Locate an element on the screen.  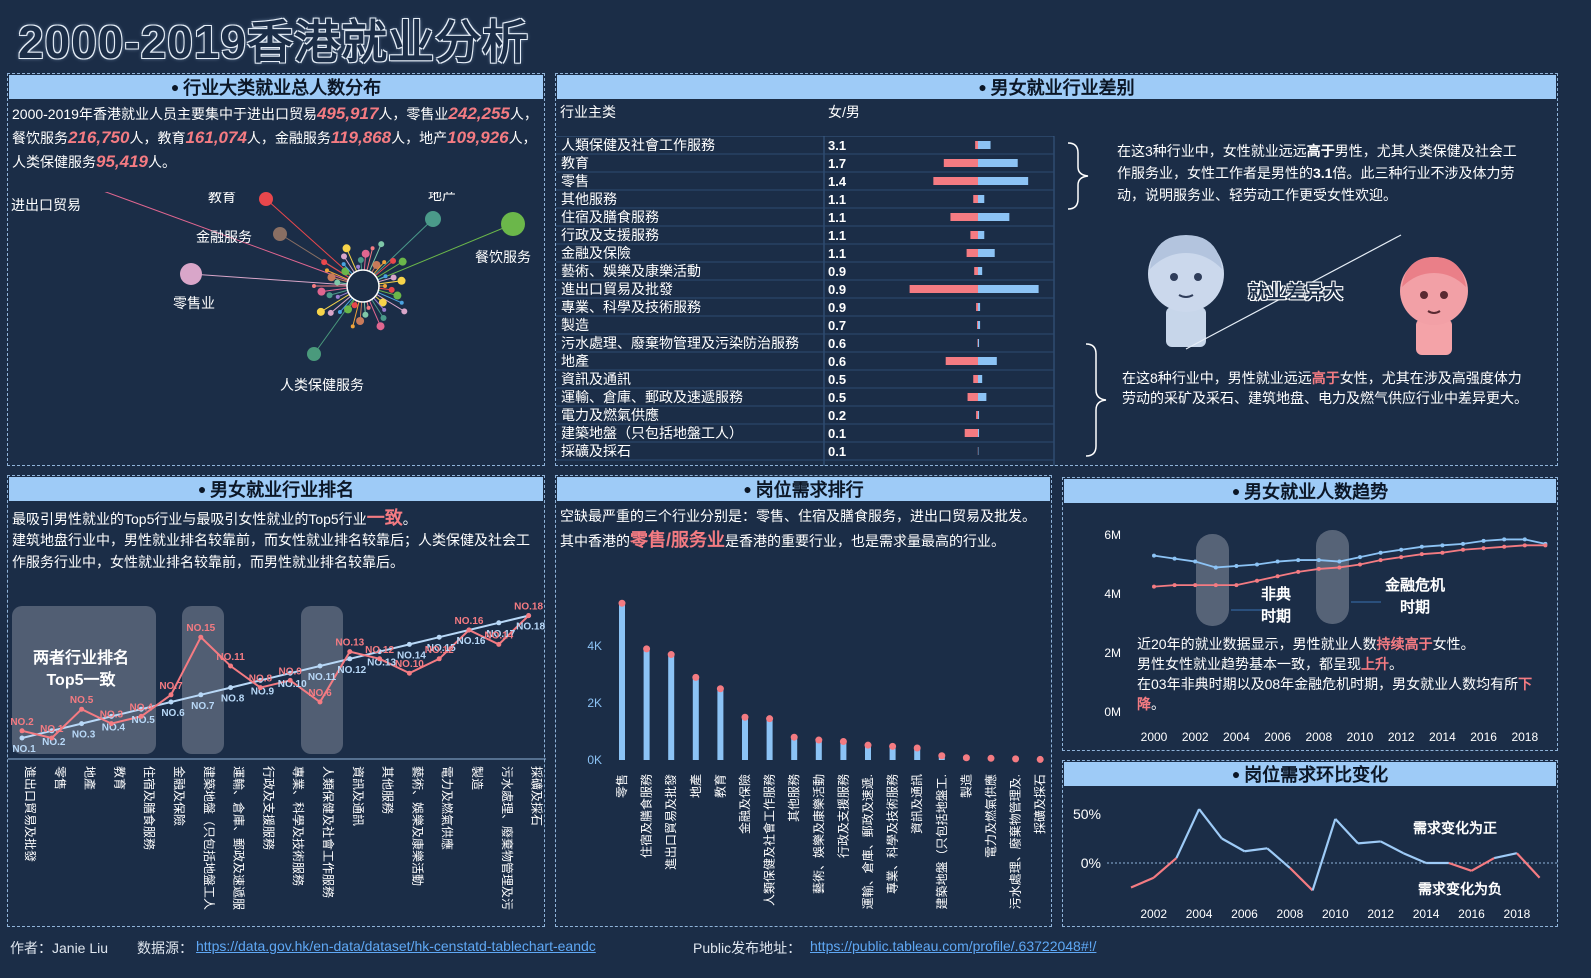
x-tick-label: 2018 is located at coordinates (1524, 737).